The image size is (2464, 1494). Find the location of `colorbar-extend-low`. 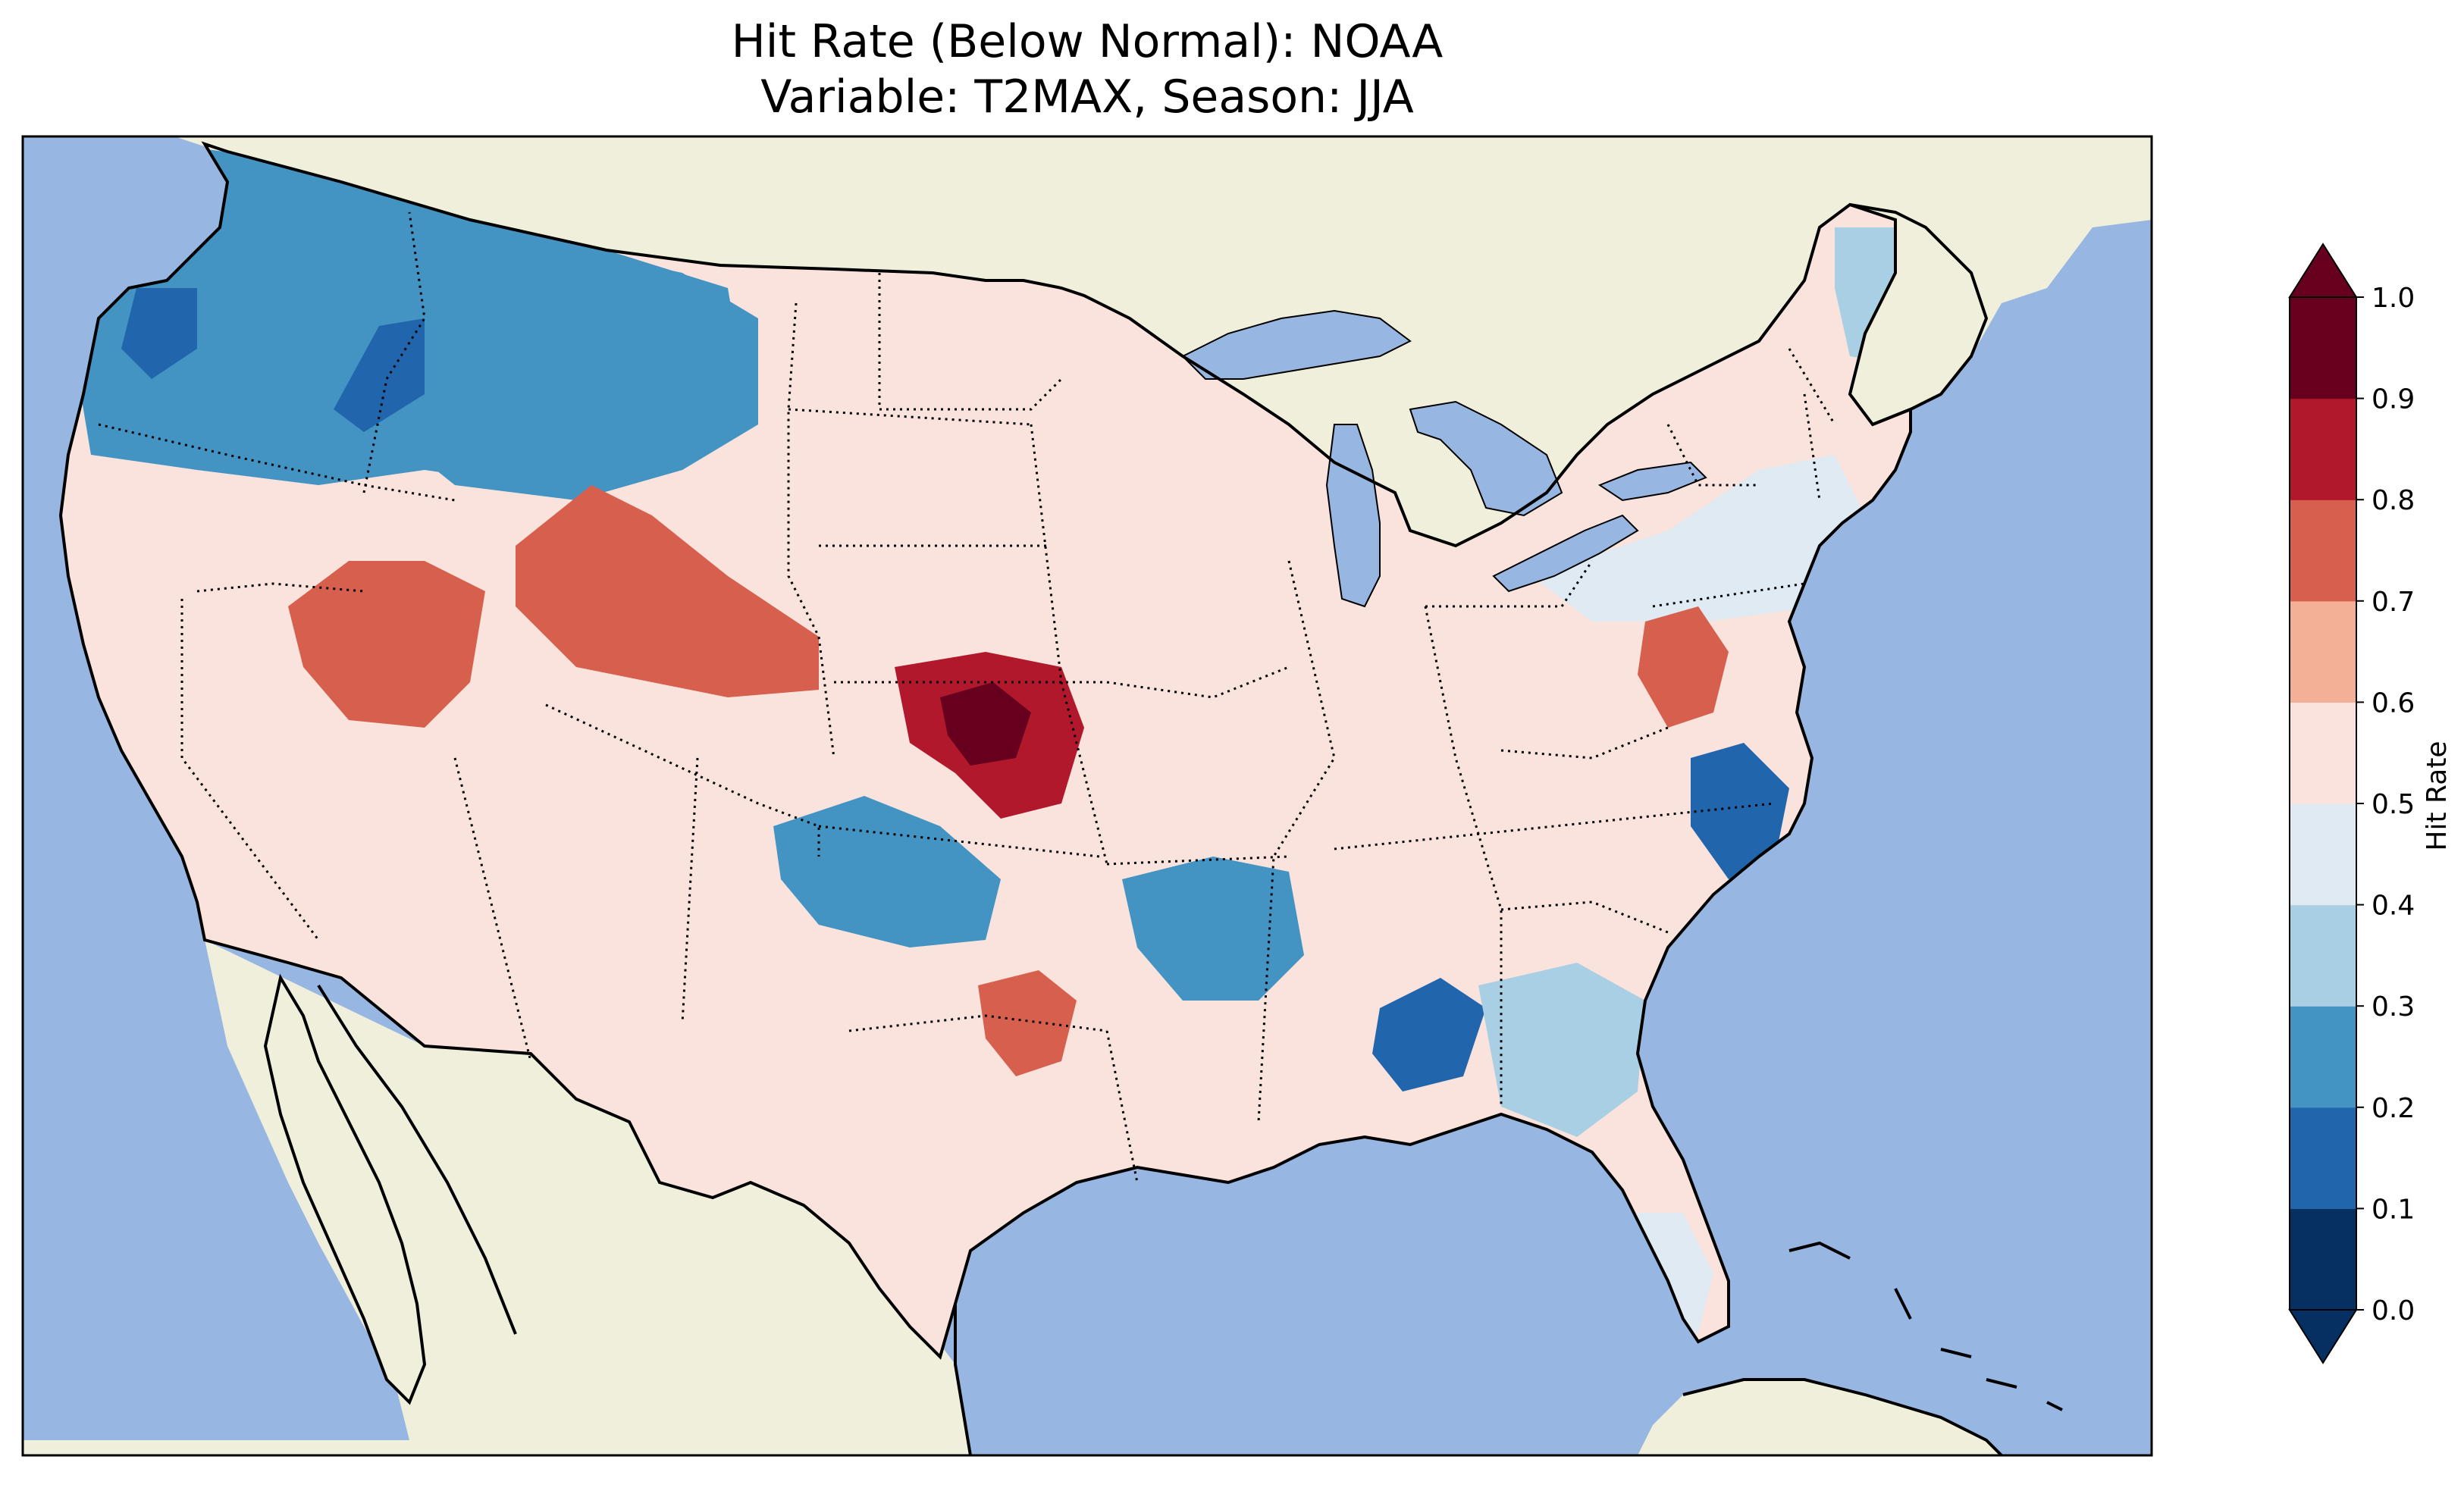

colorbar-extend-low is located at coordinates (2323, 1336).